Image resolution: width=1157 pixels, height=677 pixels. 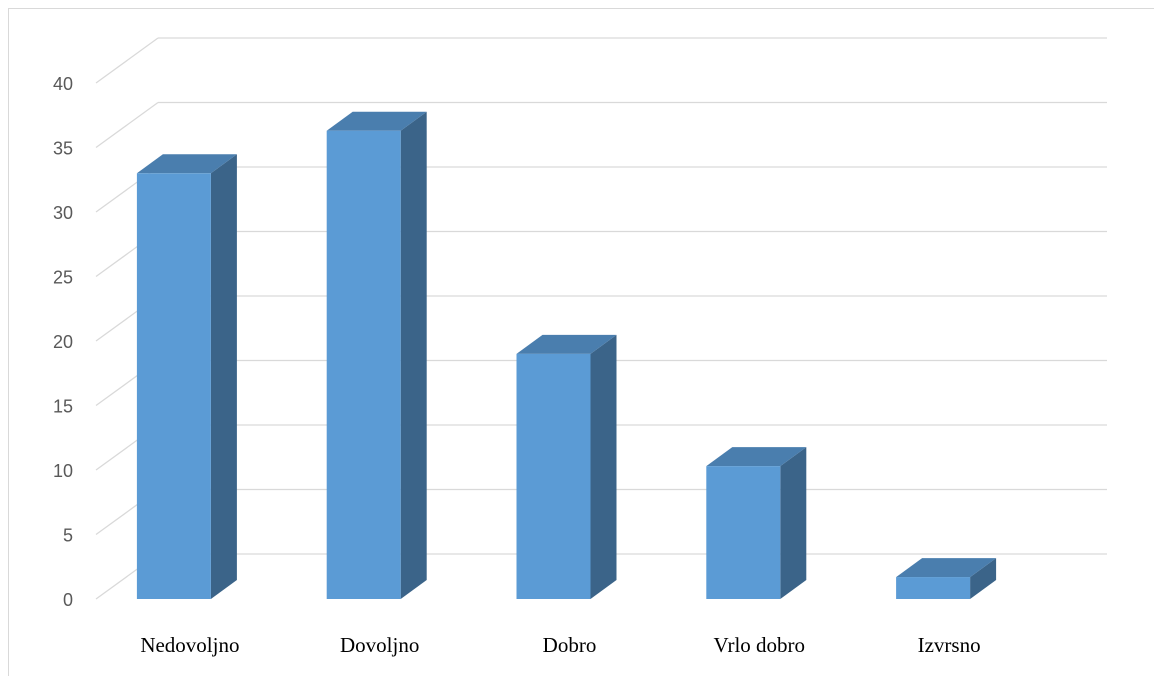 I want to click on bar-izvrsno, so click(x=946, y=578).